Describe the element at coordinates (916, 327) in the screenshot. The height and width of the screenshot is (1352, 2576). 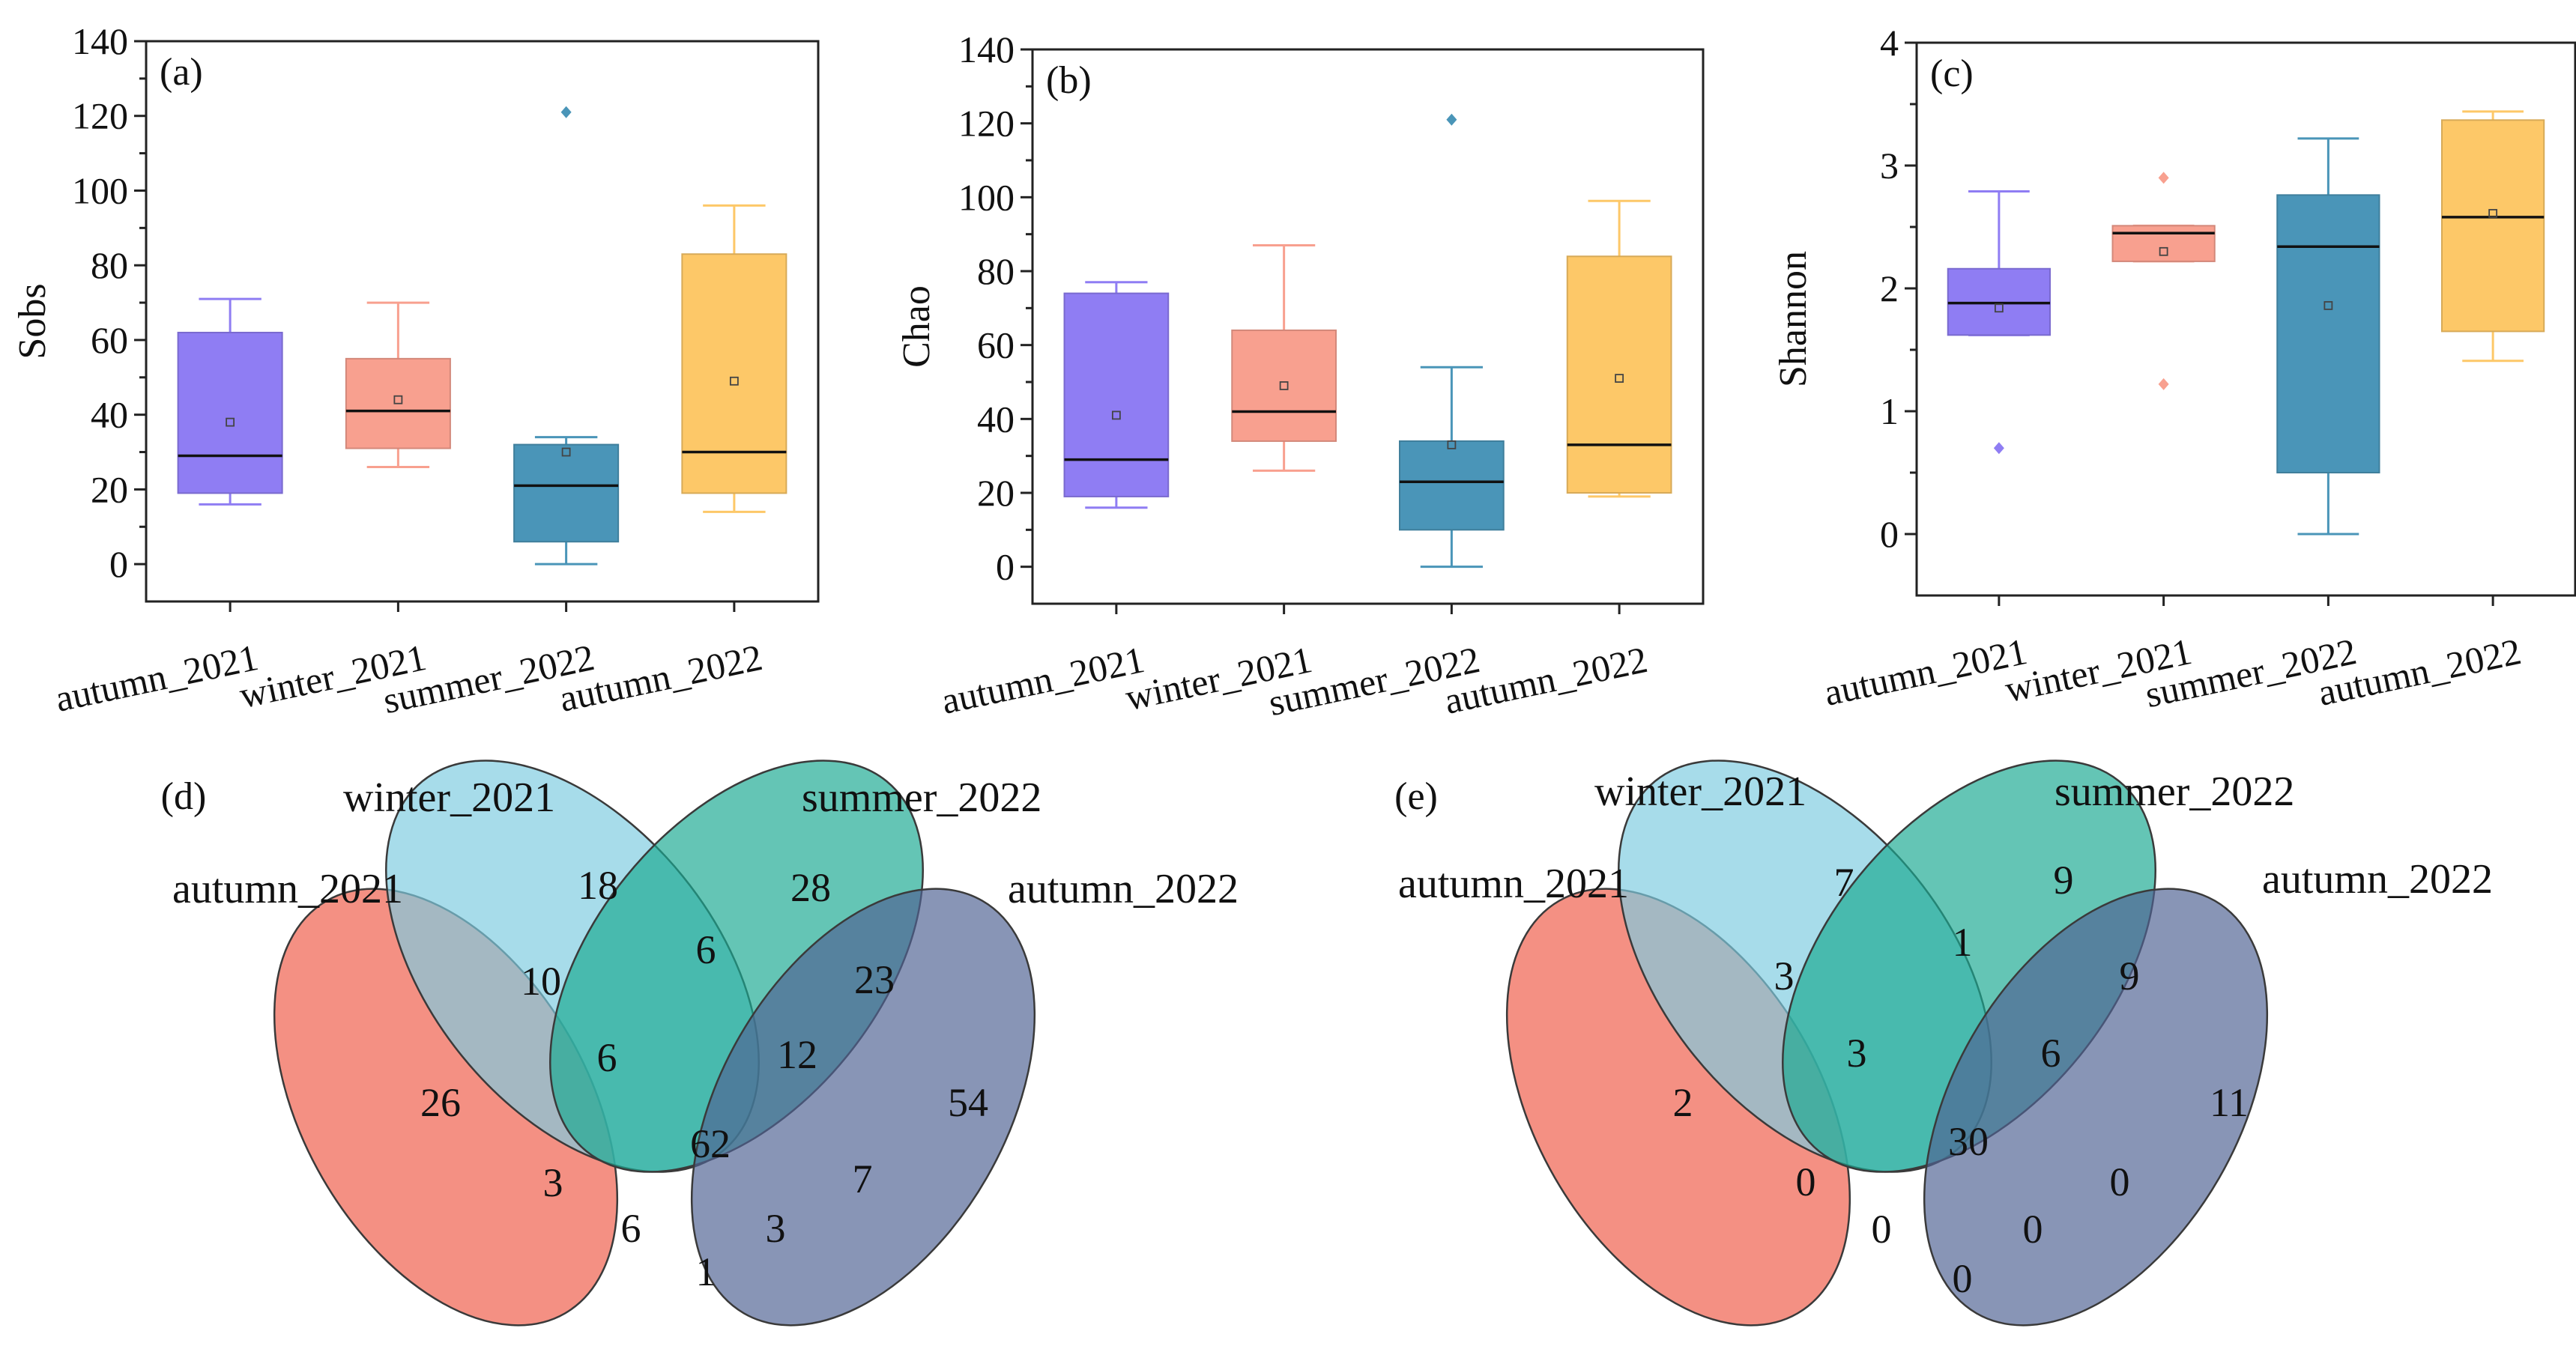
I see `y-axis-label: Chao` at that location.